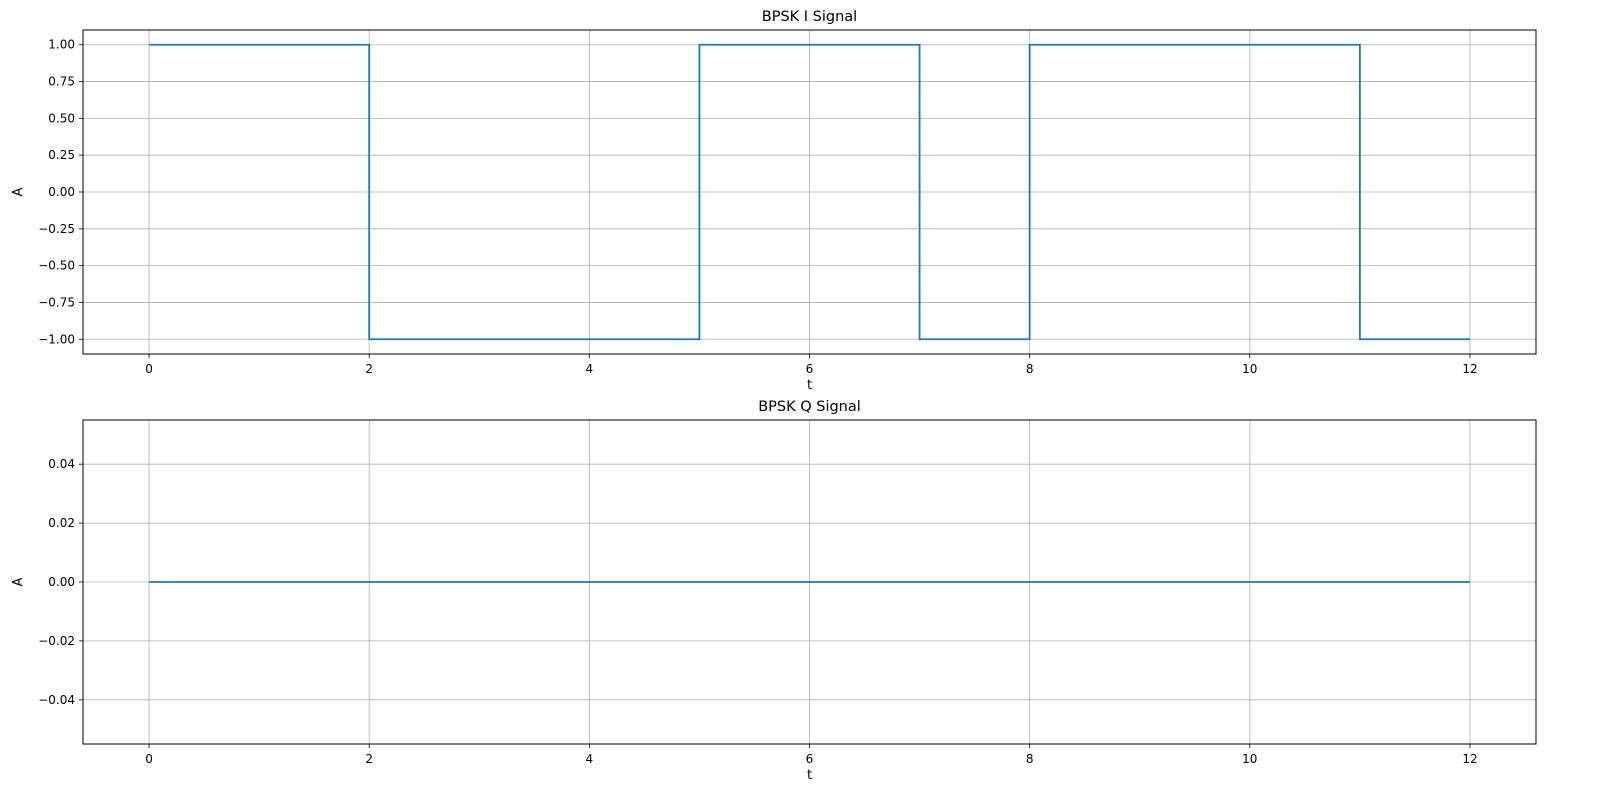  Describe the element at coordinates (61, 118) in the screenshot. I see `y-tick-label: 0.50` at that location.